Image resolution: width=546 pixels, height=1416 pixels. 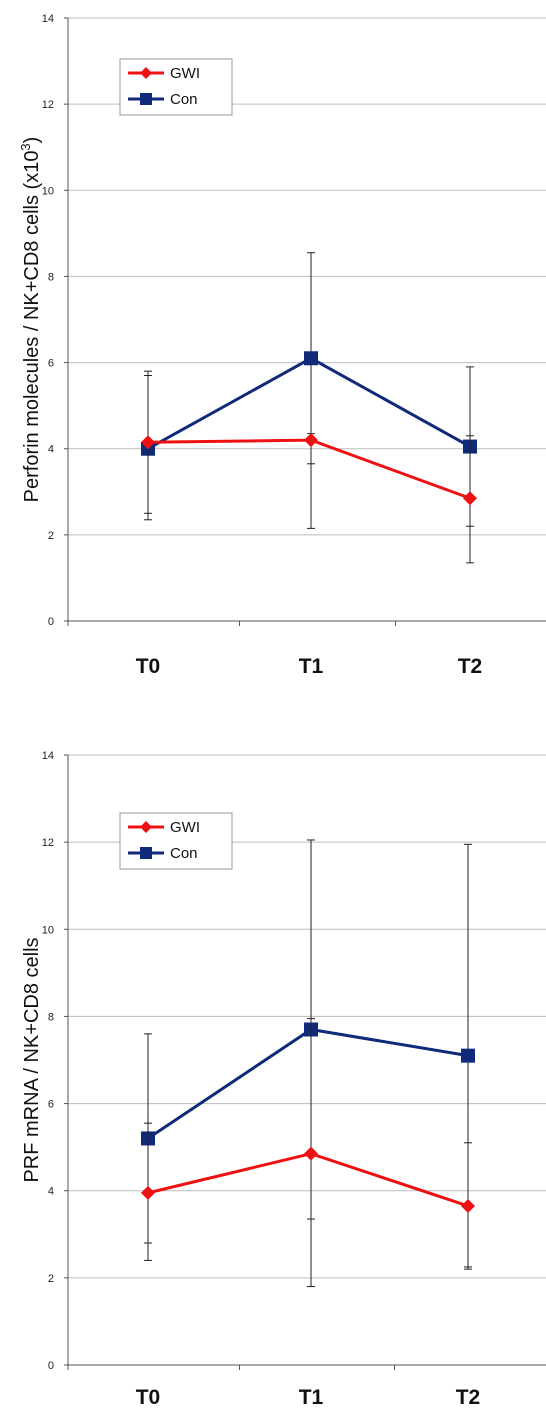 What do you see at coordinates (308, 1083) in the screenshot?
I see `series-line-con` at bounding box center [308, 1083].